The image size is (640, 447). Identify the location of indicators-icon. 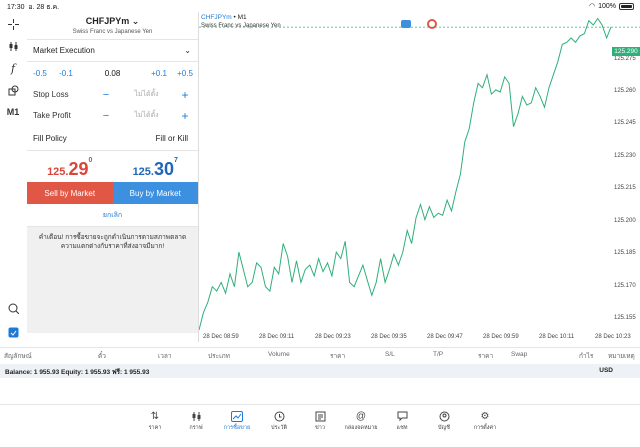
(13, 46).